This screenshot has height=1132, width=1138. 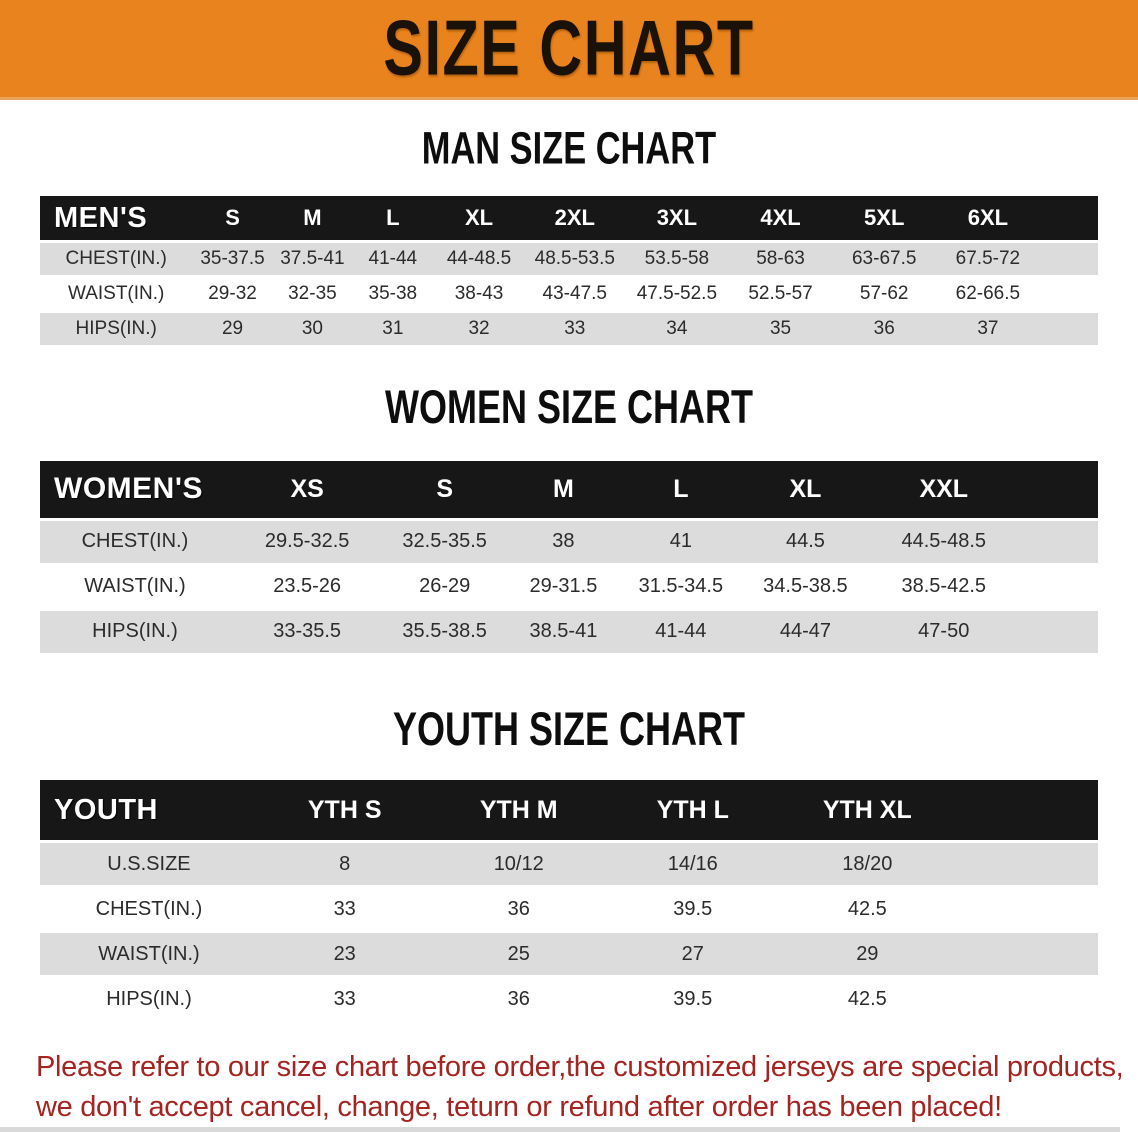 What do you see at coordinates (988, 259) in the screenshot?
I see `size-value-cell: 67.5-72` at bounding box center [988, 259].